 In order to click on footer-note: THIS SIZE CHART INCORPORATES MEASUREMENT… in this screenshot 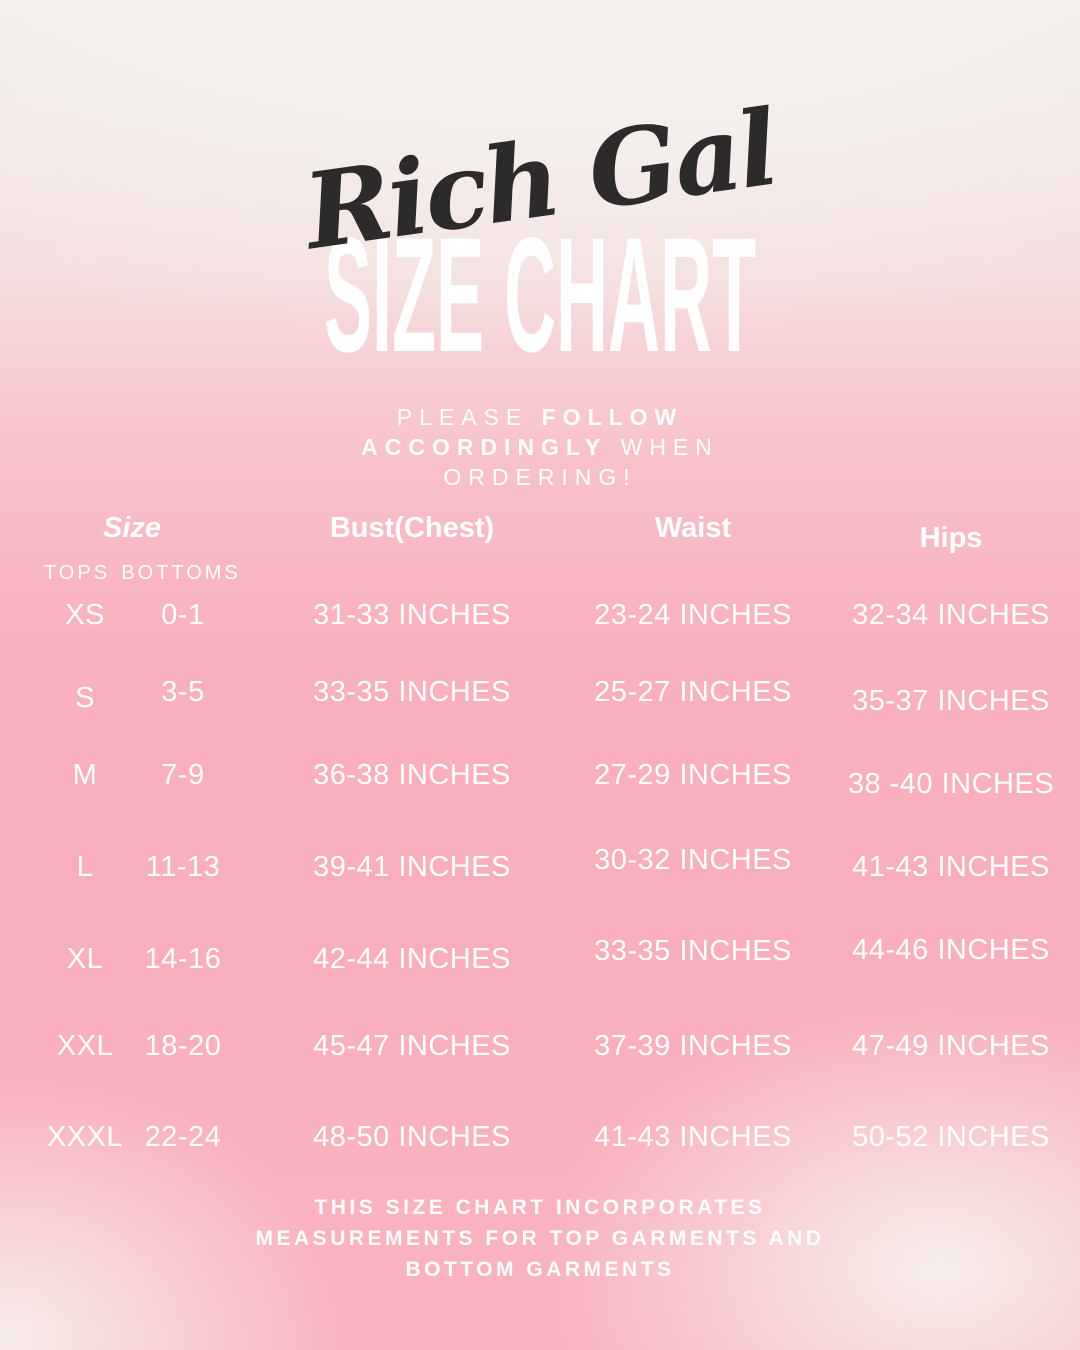, I will do `click(540, 1238)`.